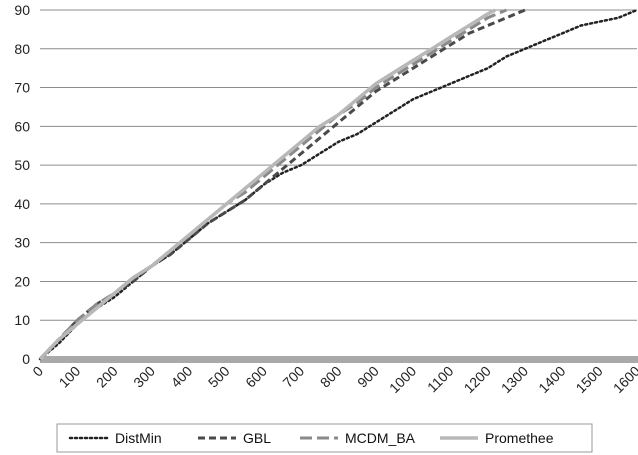 Image resolution: width=638 pixels, height=455 pixels. I want to click on y-tick-label: 80, so click(22, 49).